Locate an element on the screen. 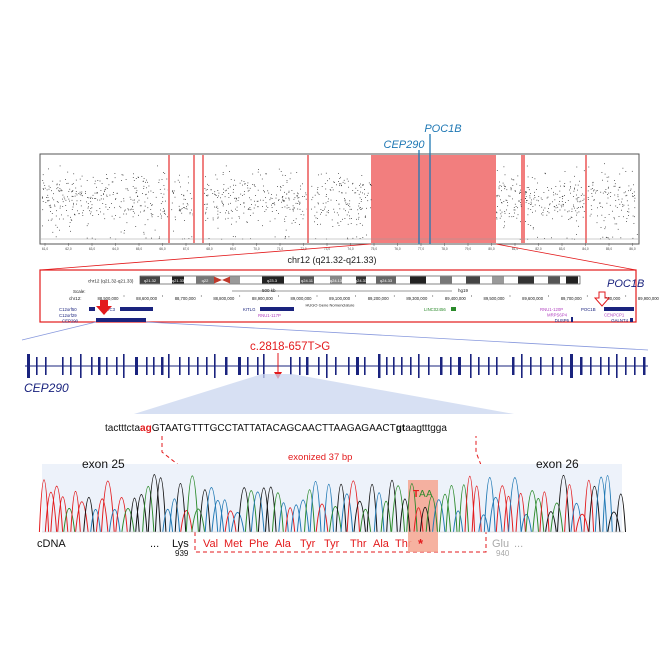  ideogram-band-label: q21.33 is located at coordinates (178, 280).